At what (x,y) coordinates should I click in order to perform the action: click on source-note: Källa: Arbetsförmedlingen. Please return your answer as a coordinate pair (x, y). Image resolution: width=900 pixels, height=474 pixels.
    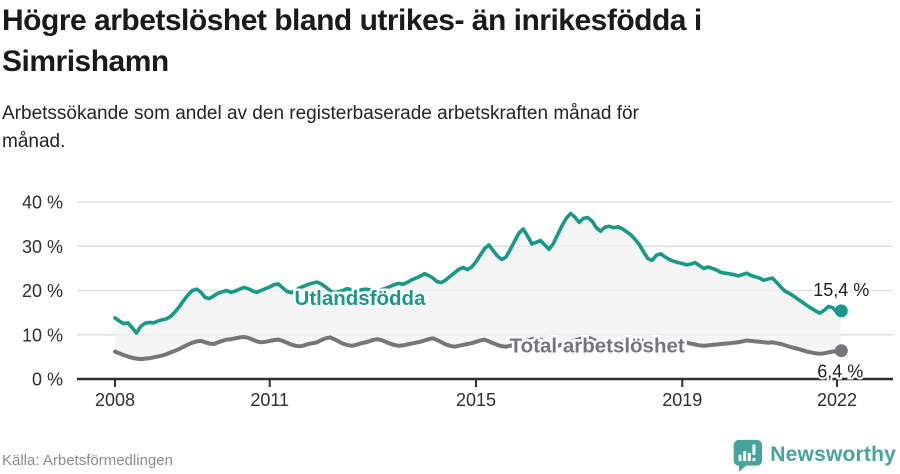
    Looking at the image, I should click on (87, 460).